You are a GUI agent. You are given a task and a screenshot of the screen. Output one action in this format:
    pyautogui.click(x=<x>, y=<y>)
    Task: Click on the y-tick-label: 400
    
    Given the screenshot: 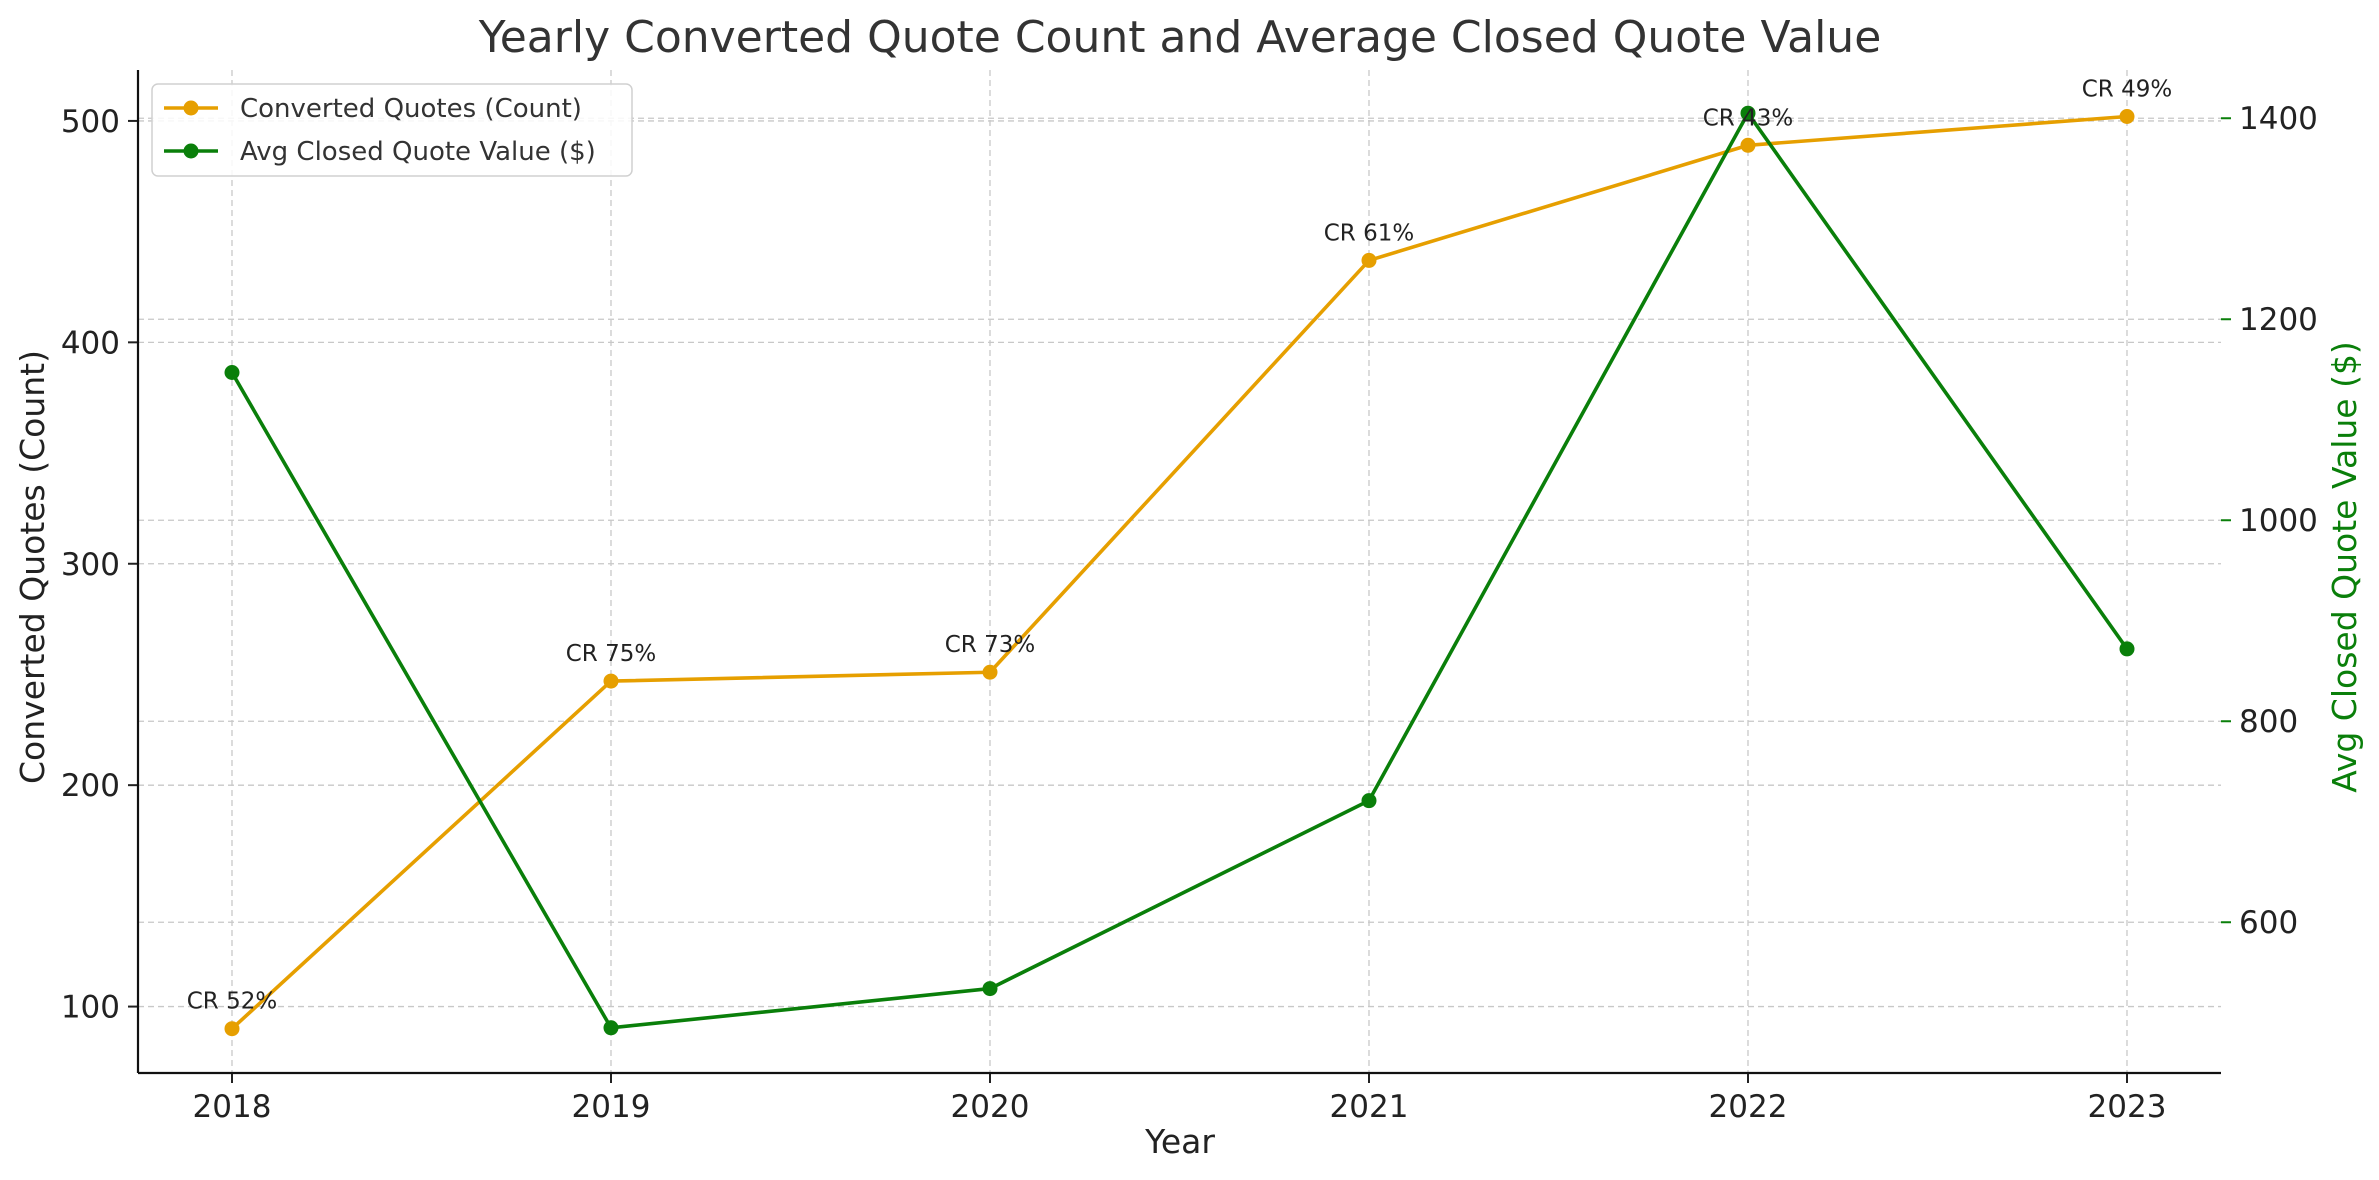 What is the action you would take?
    pyautogui.click(x=90, y=343)
    